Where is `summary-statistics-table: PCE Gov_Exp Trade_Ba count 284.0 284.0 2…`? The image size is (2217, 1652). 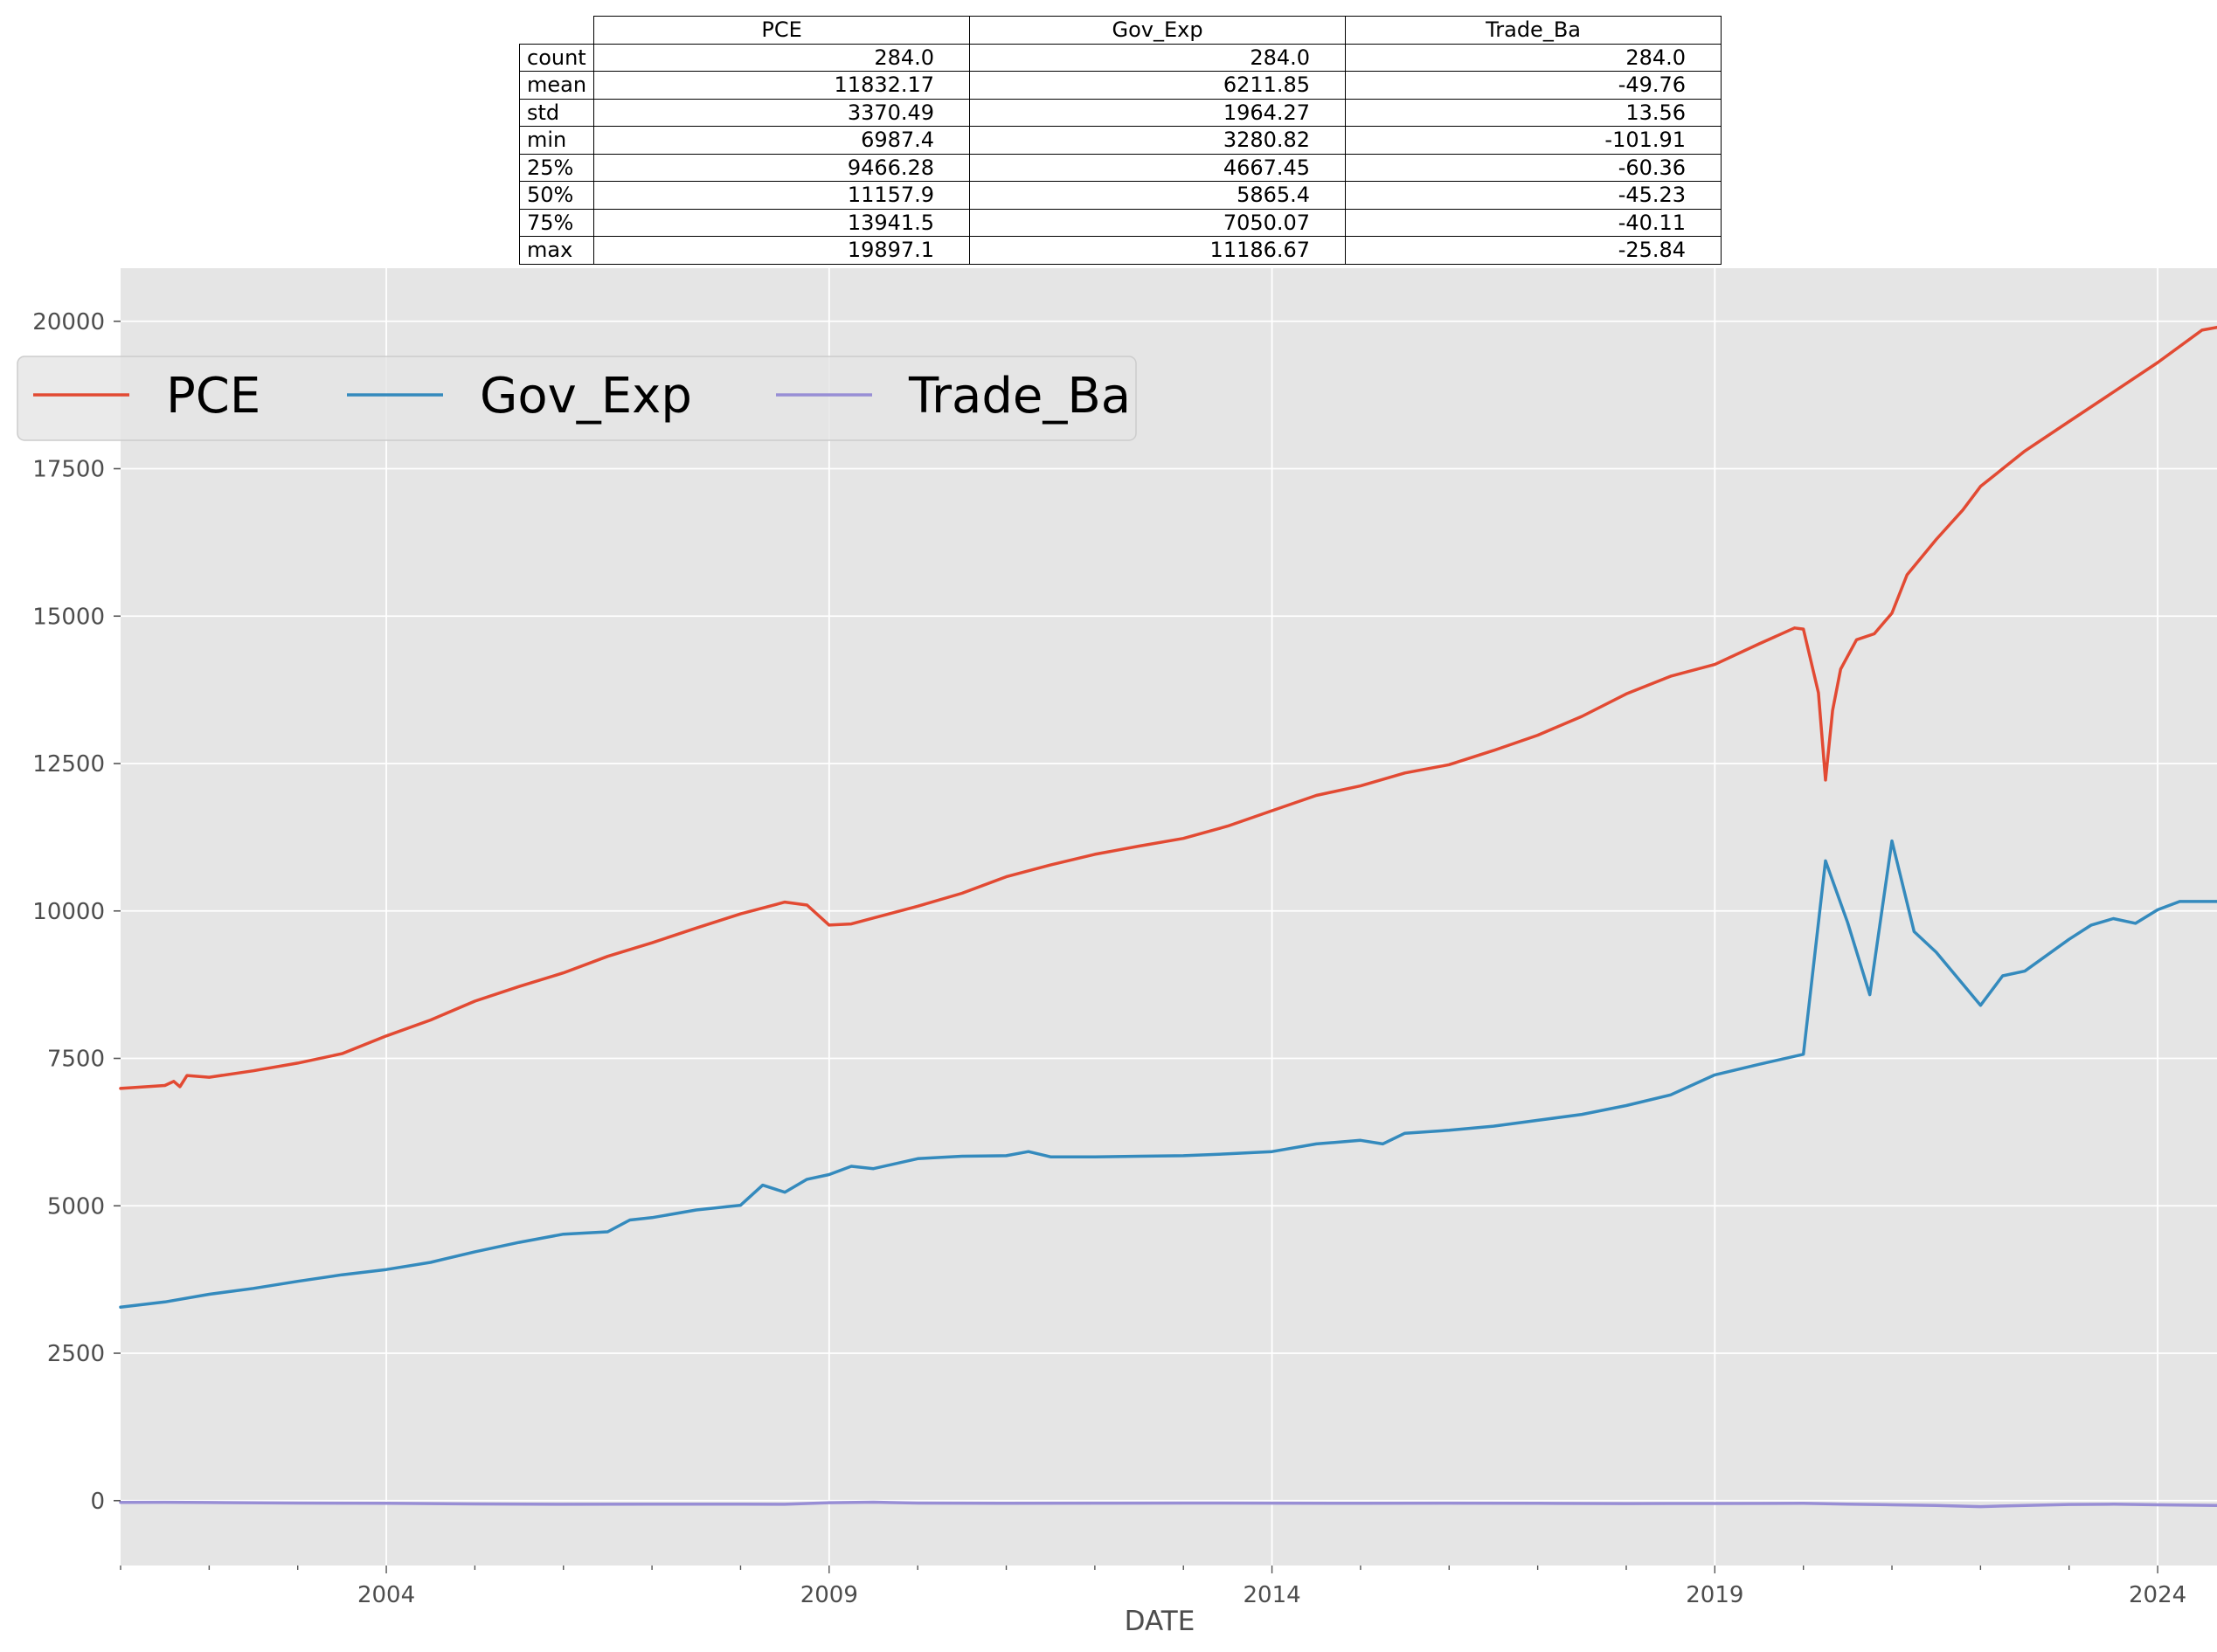
summary-statistics-table: PCE Gov_Exp Trade_Ba count 284.0 284.0 2… is located at coordinates (1120, 140).